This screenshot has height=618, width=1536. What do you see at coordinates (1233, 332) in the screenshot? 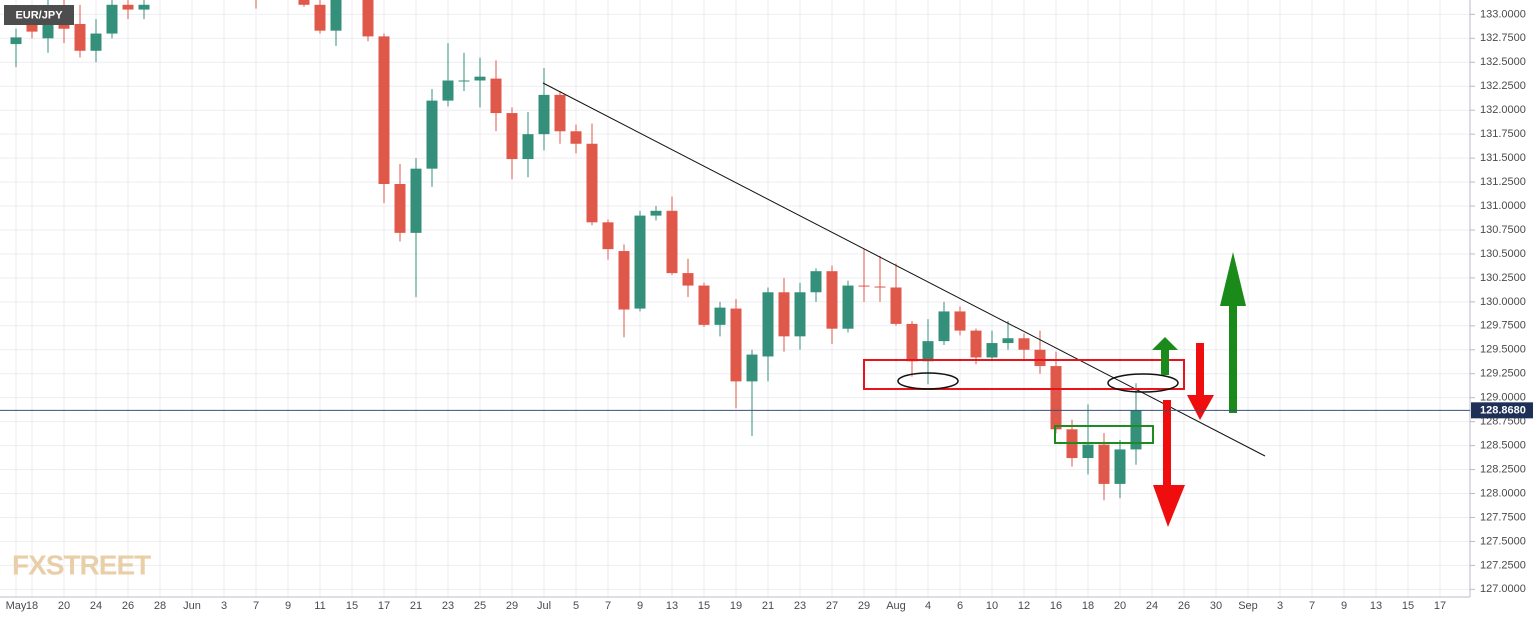
I see `arrow-up` at bounding box center [1233, 332].